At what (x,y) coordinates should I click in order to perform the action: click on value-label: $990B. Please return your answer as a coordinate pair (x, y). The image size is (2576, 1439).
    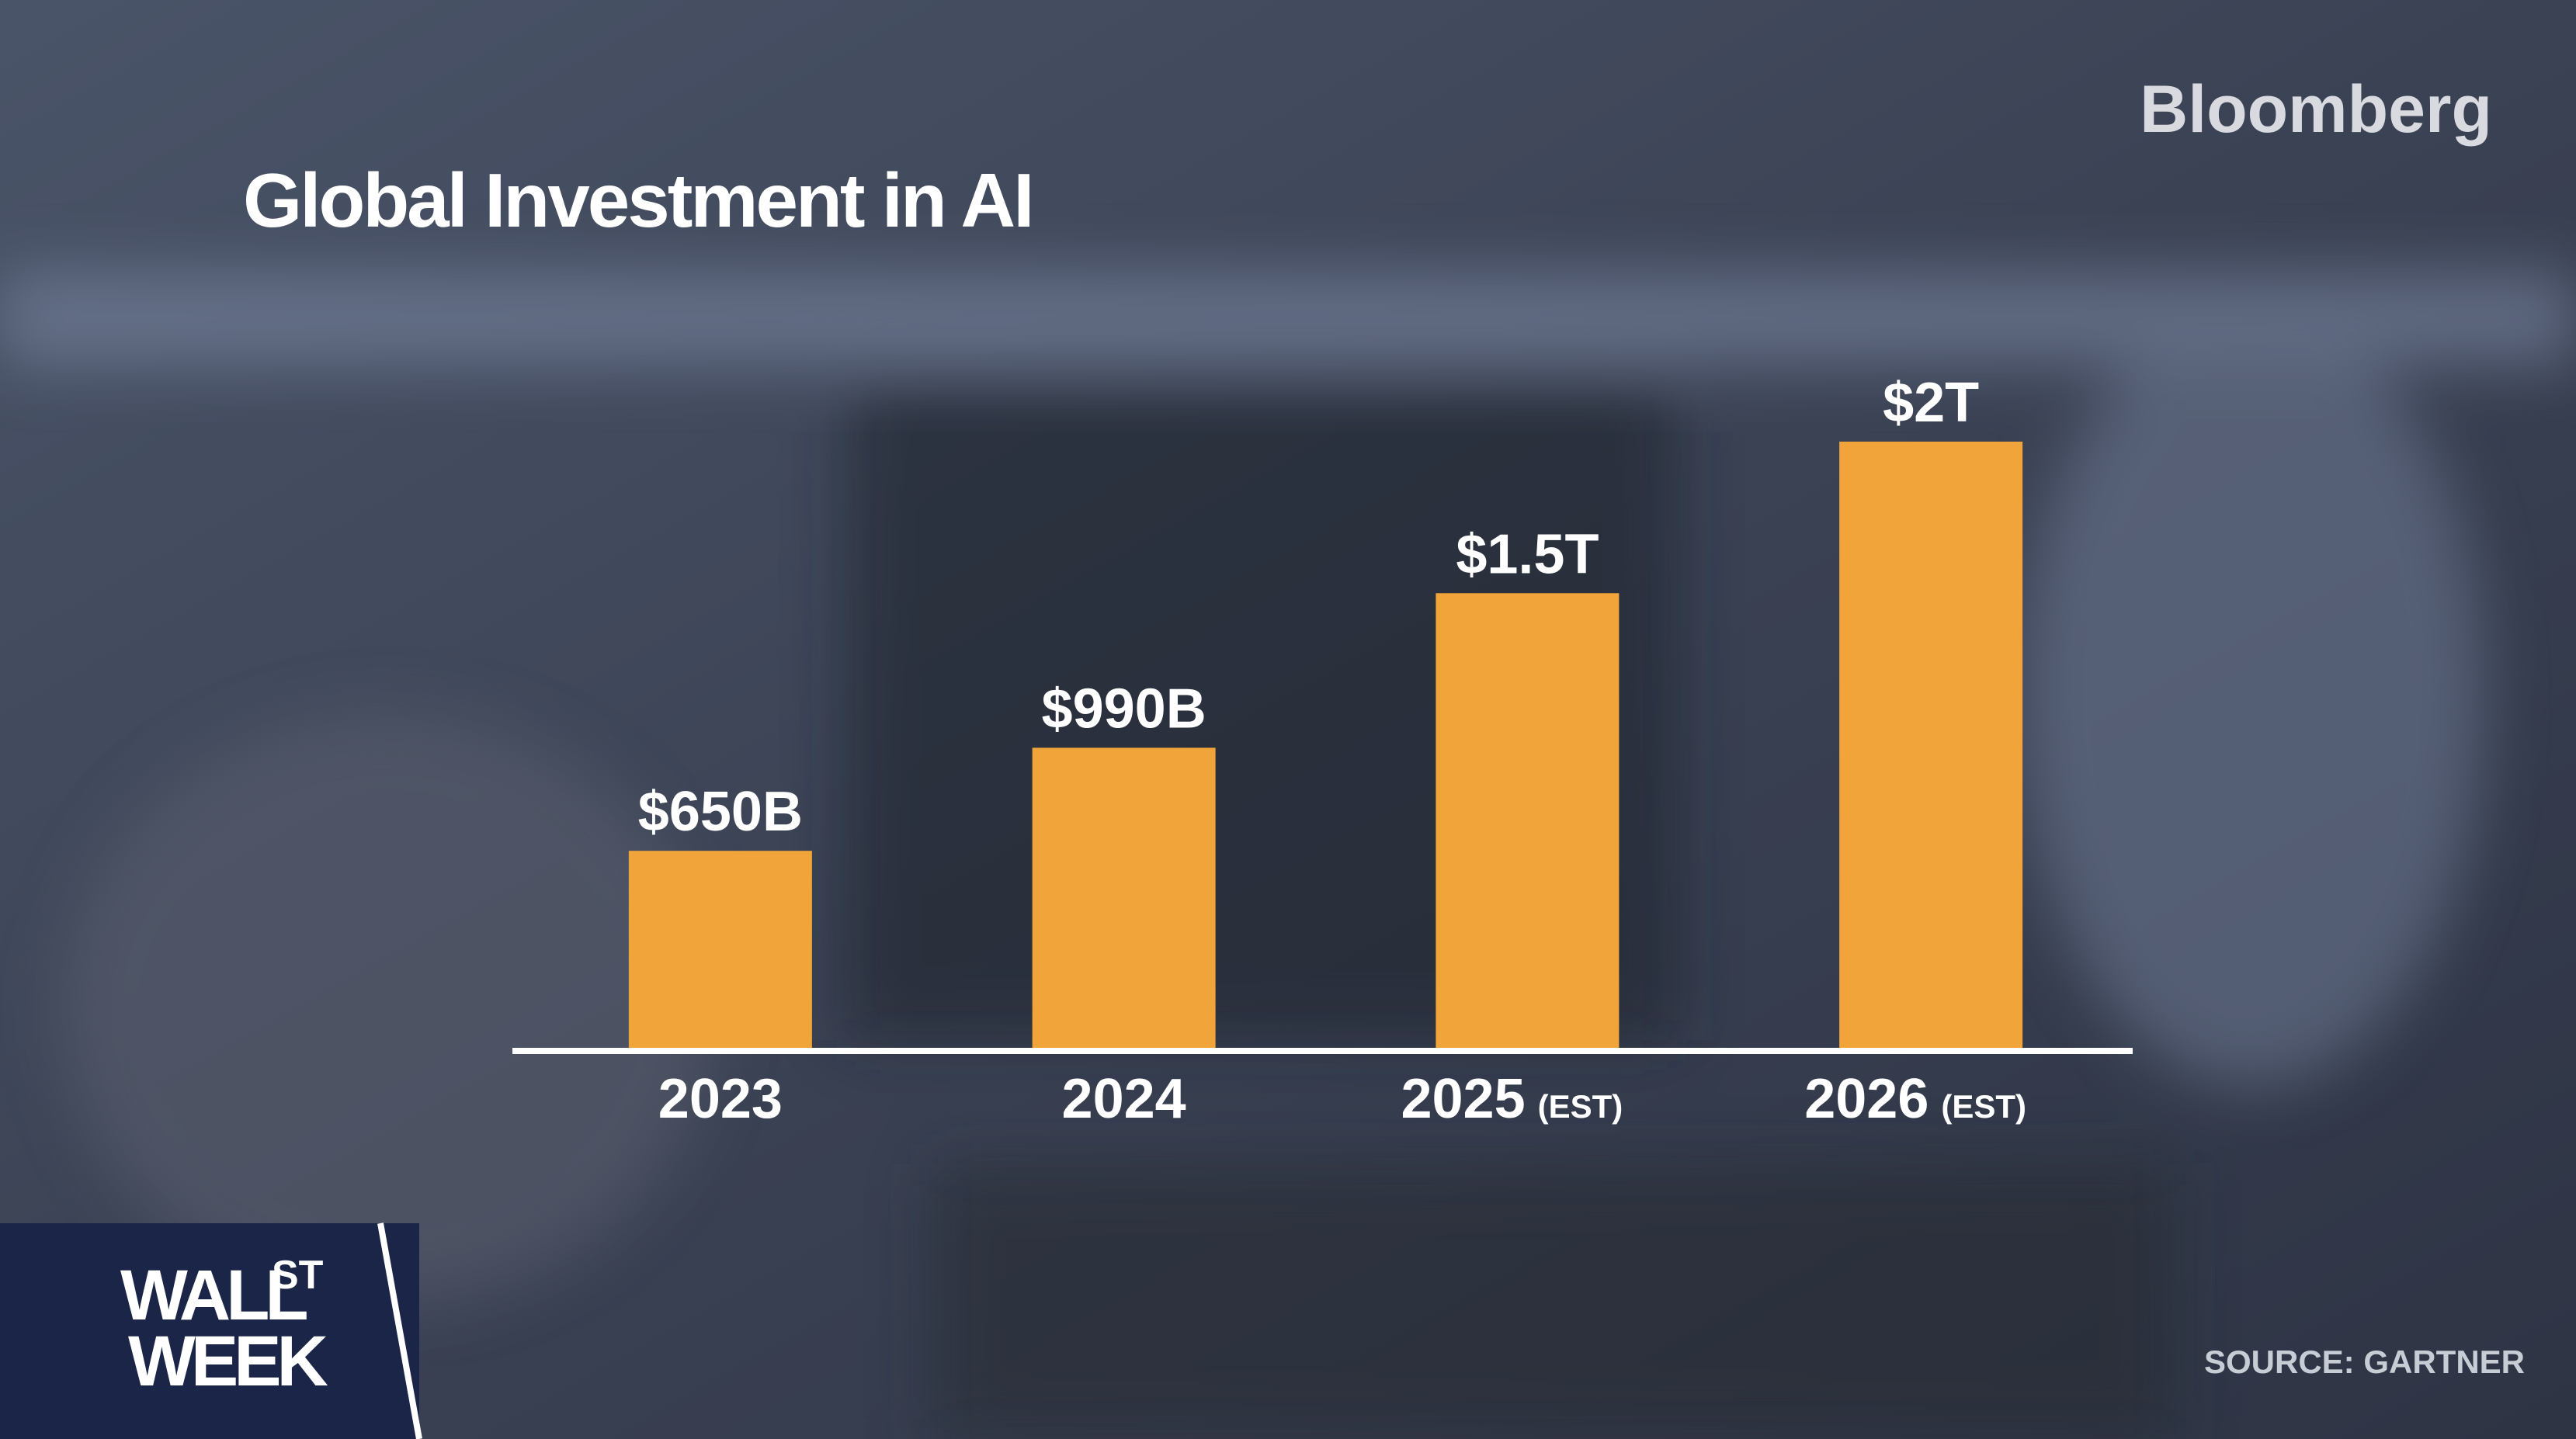
    Looking at the image, I should click on (1124, 709).